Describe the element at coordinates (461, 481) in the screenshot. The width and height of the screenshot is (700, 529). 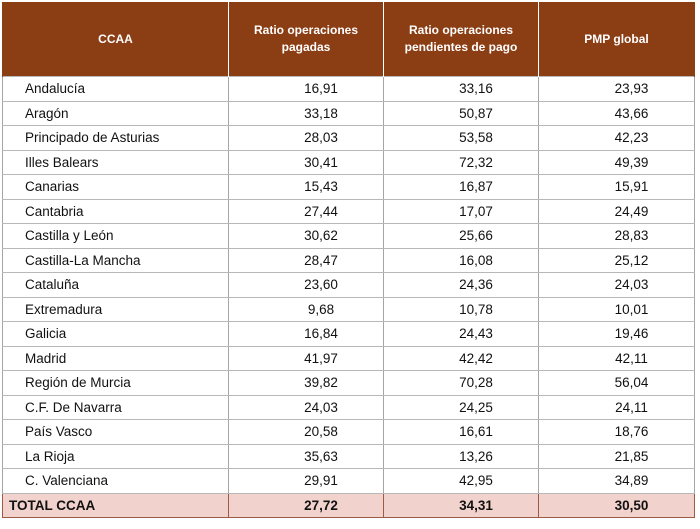
I see `row-ratio-pendientes: 42,95` at that location.